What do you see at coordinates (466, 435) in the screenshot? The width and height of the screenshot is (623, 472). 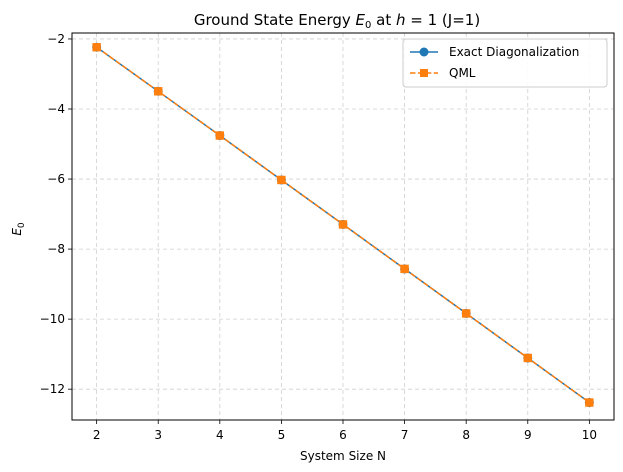 I see `x-tick-label: 8` at bounding box center [466, 435].